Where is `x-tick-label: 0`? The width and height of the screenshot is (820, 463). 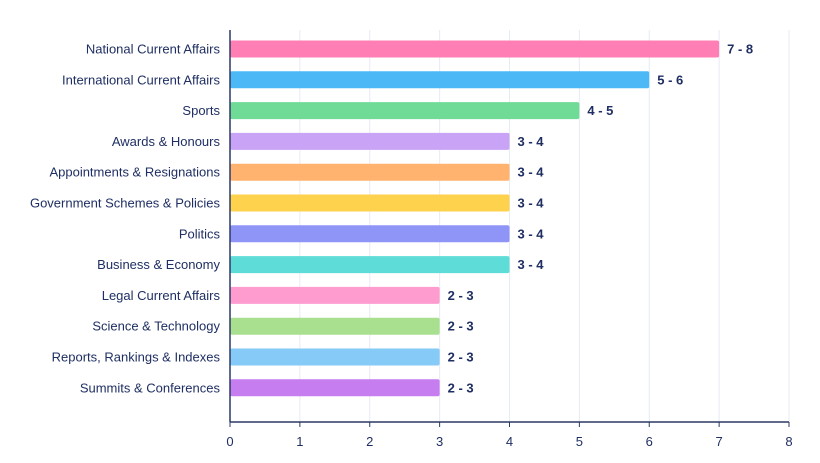
x-tick-label: 0 is located at coordinates (229, 441).